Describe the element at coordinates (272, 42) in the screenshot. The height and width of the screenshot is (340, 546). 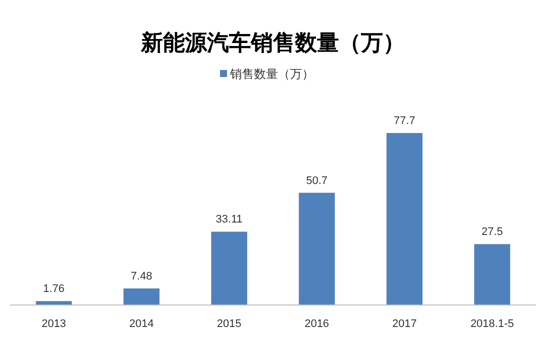
I see `chart-title: 新能源汽车销售数量（万）` at that location.